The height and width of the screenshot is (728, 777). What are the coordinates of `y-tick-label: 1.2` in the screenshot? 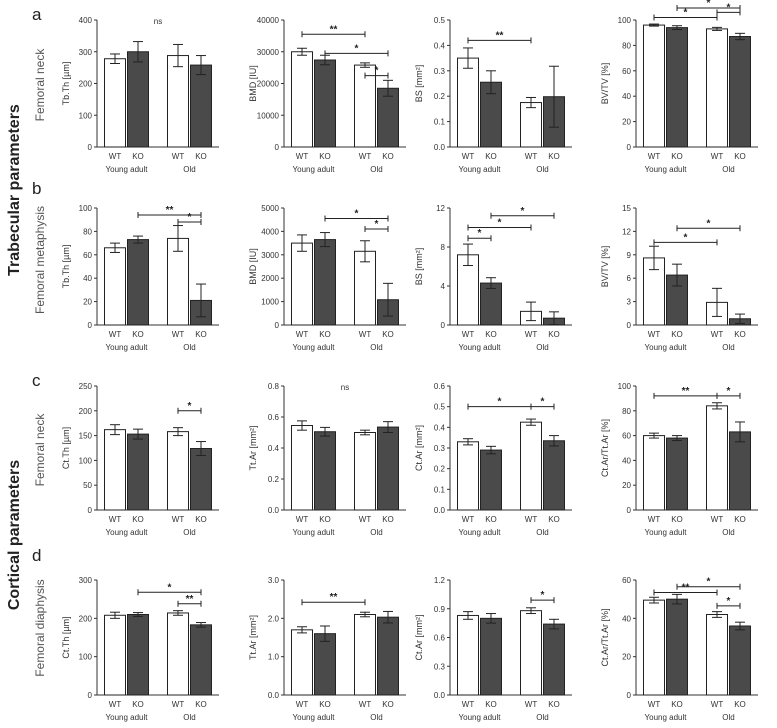 It's located at (440, 580).